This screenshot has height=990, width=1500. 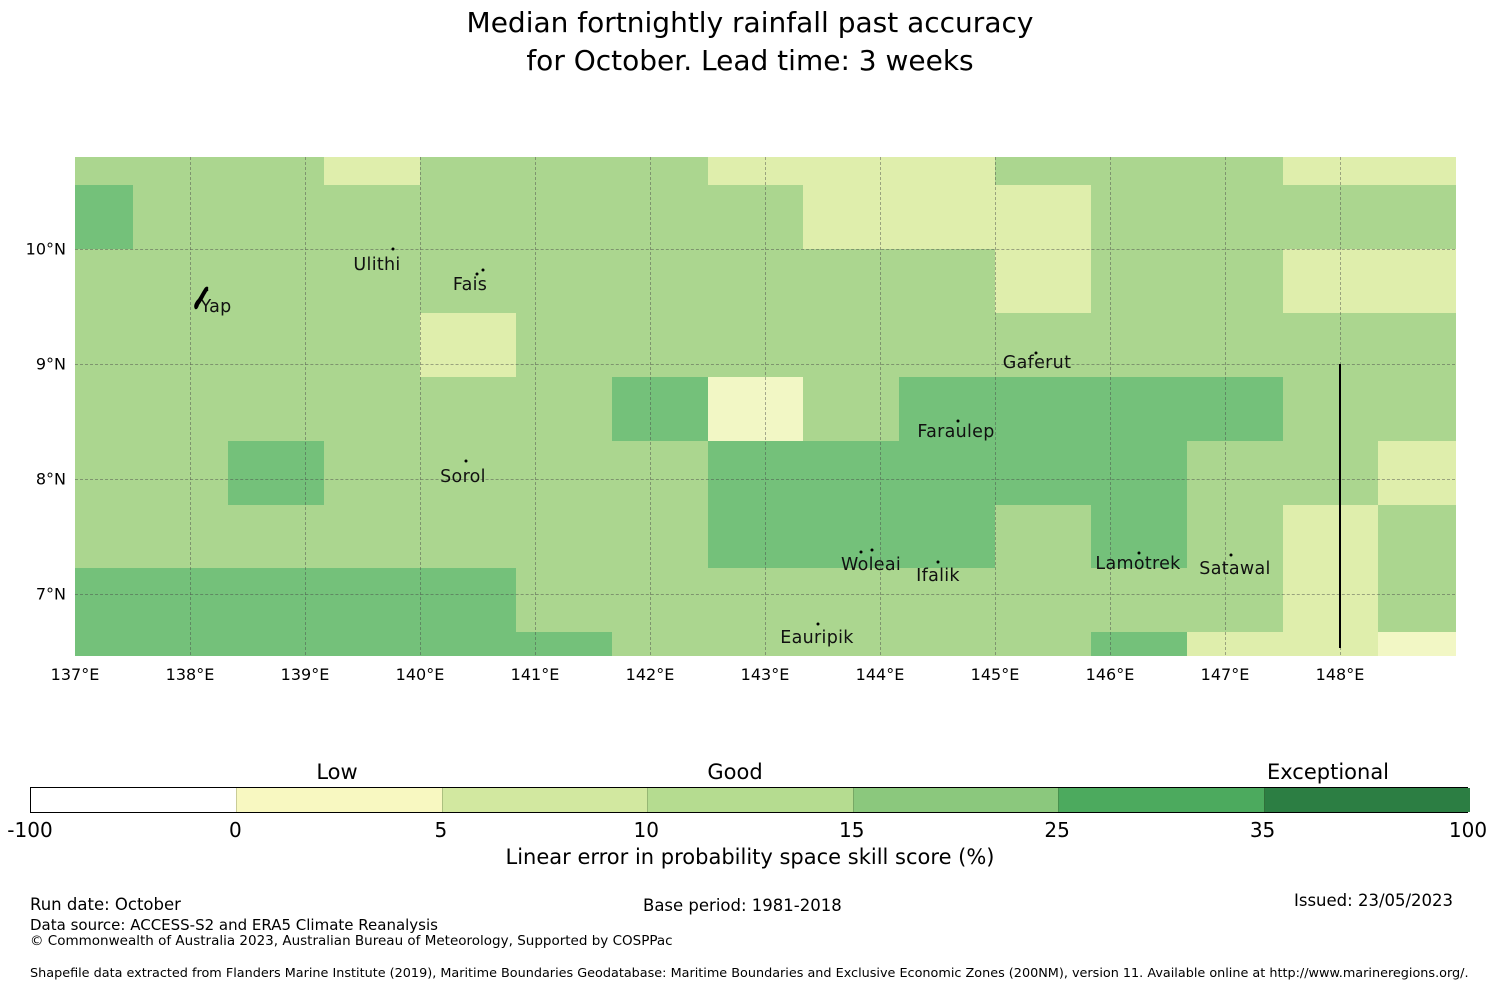 What do you see at coordinates (190, 674) in the screenshot?
I see `x-axis-tick-label: 138°E` at bounding box center [190, 674].